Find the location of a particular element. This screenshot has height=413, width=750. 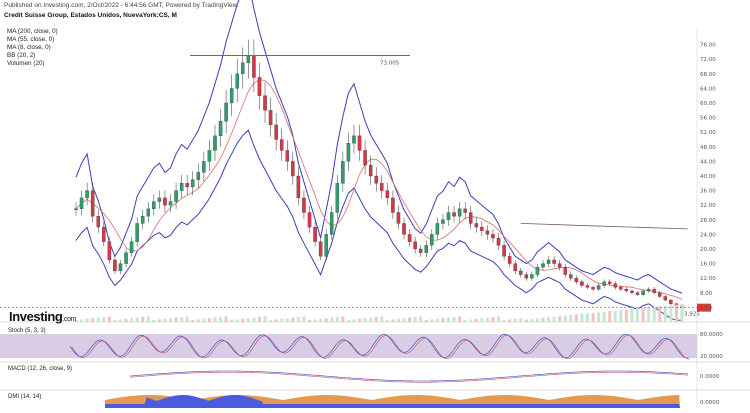

macd-line is located at coordinates (409, 376).